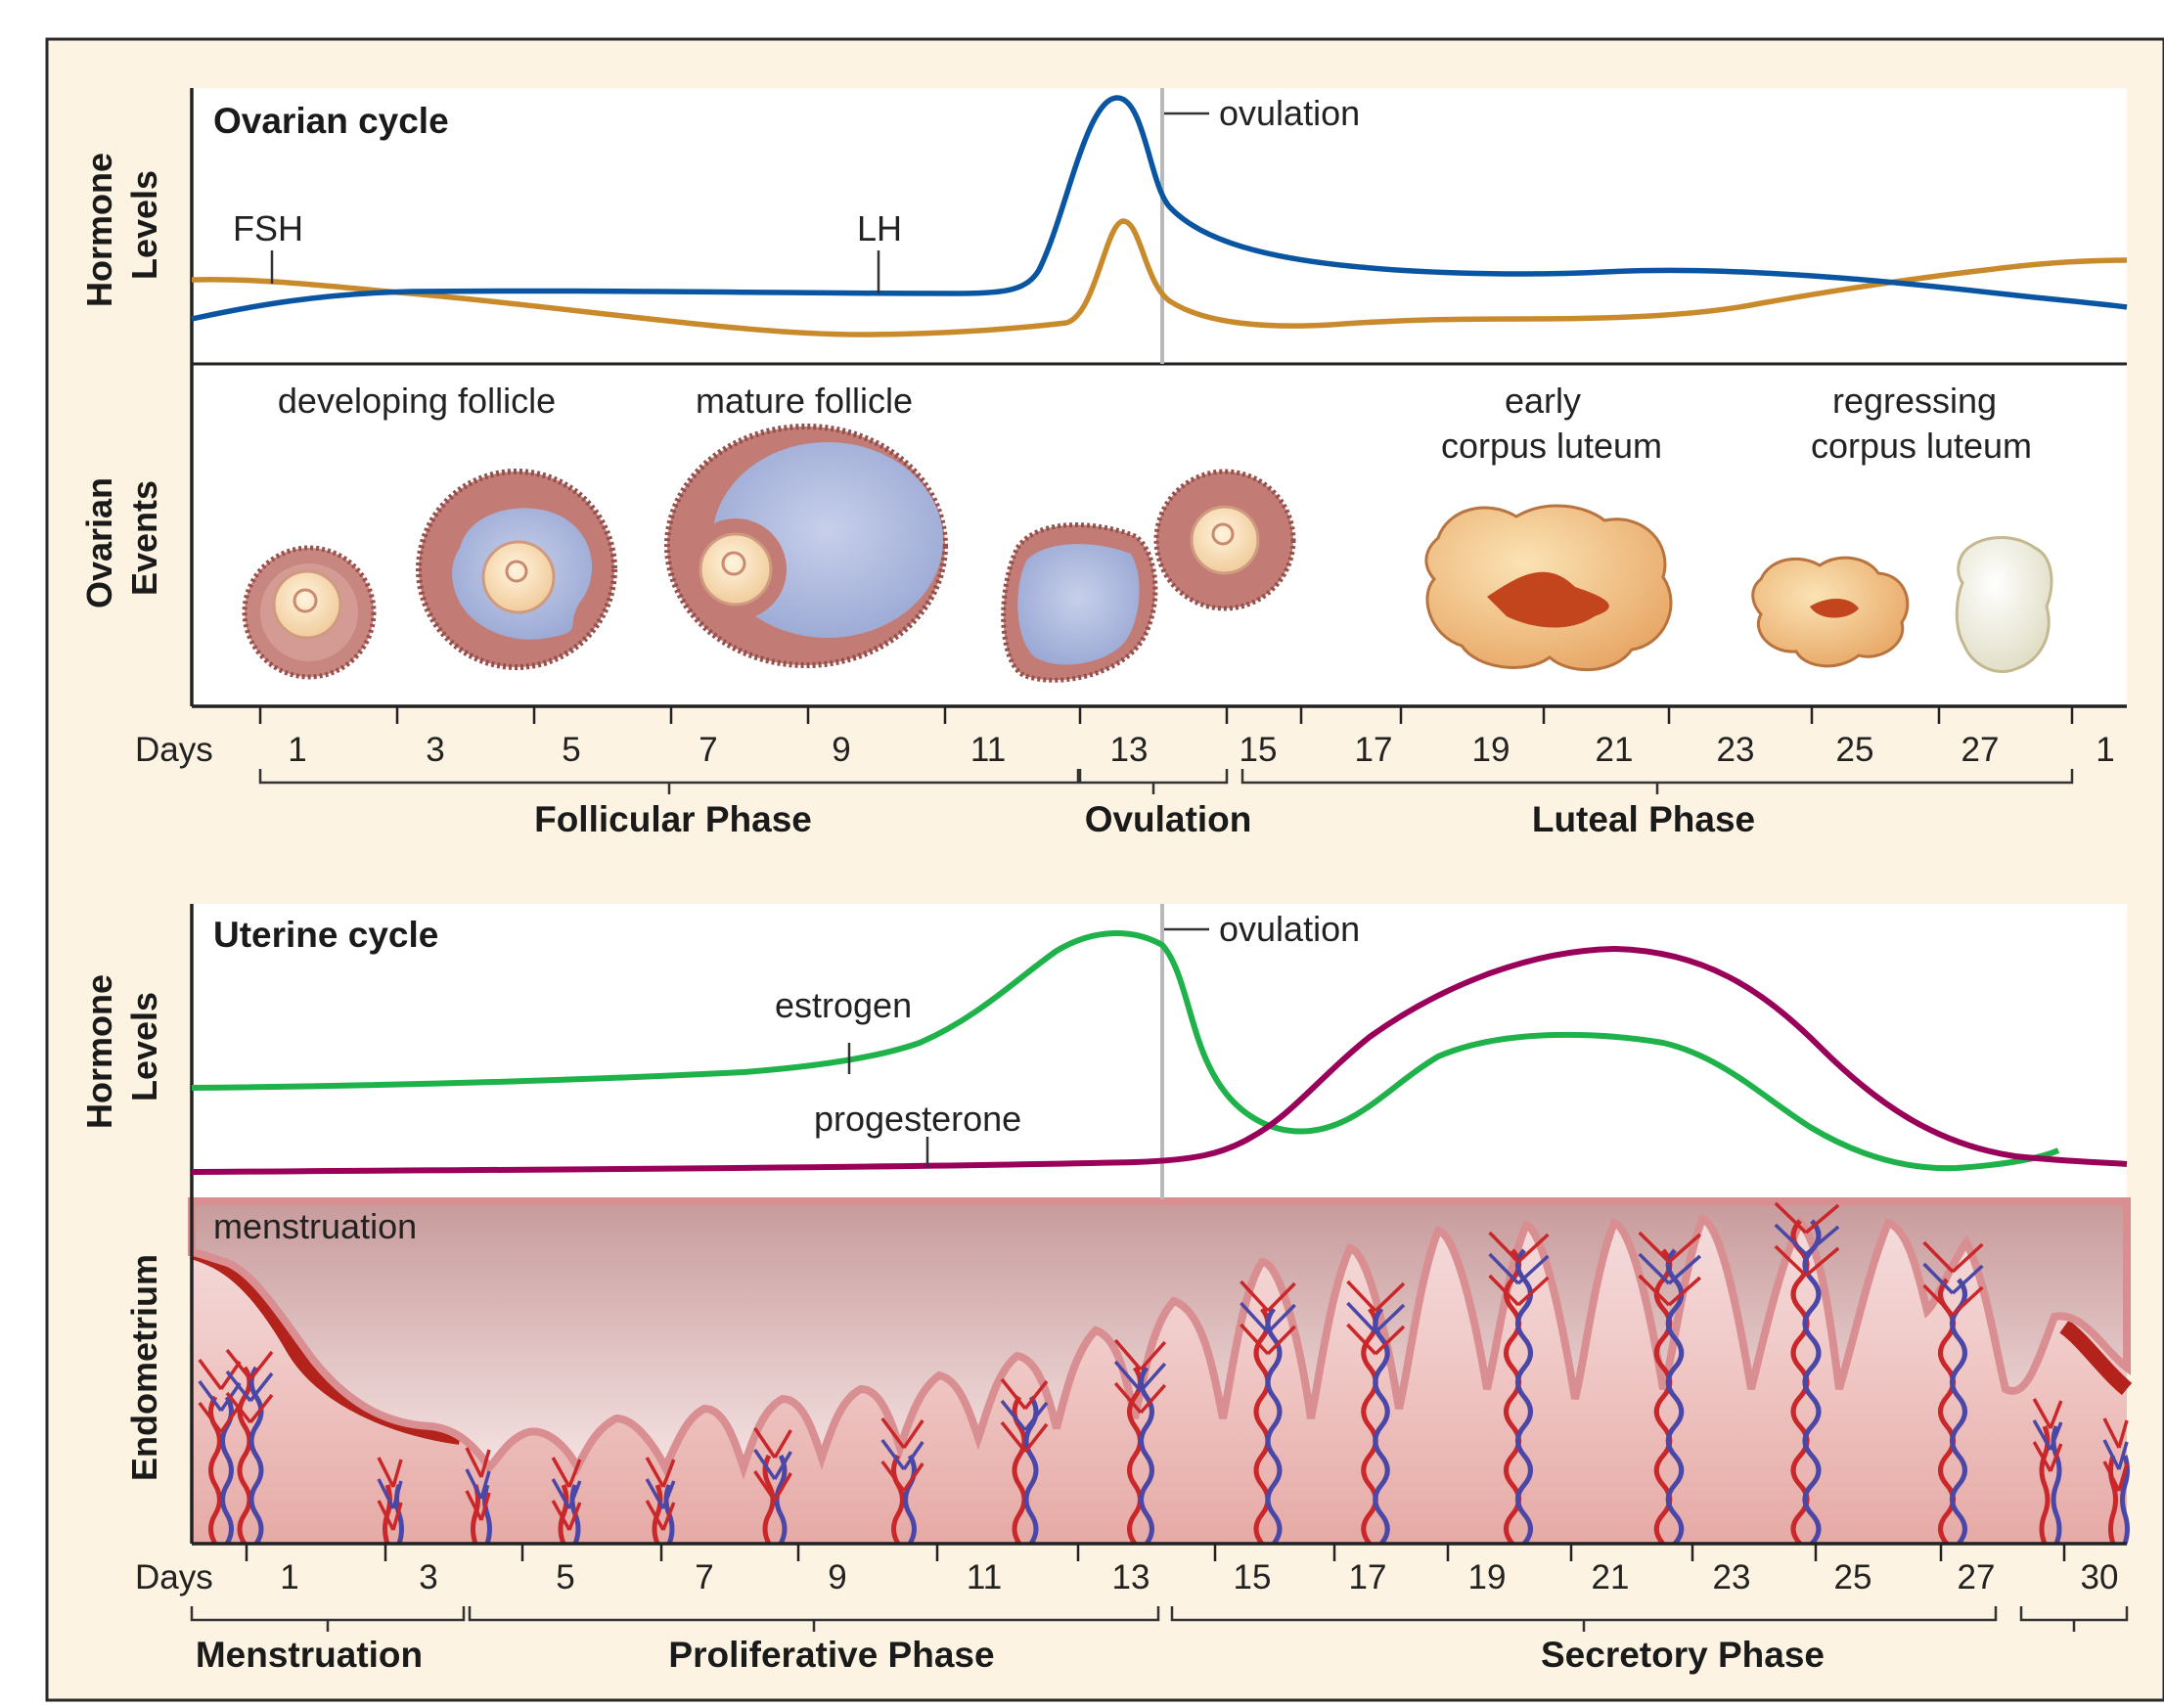  Describe the element at coordinates (1487, 1577) in the screenshot. I see `uterine-day-label-9: 19` at that location.